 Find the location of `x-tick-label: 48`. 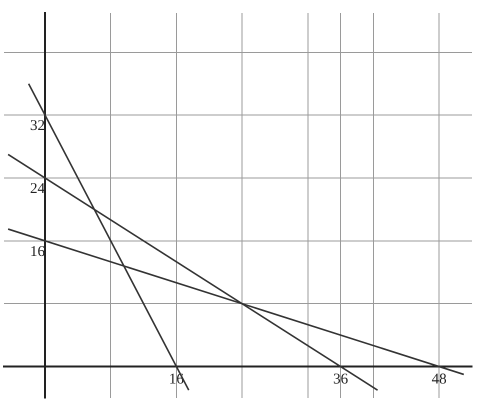

x-tick-label: 48 is located at coordinates (439, 380).